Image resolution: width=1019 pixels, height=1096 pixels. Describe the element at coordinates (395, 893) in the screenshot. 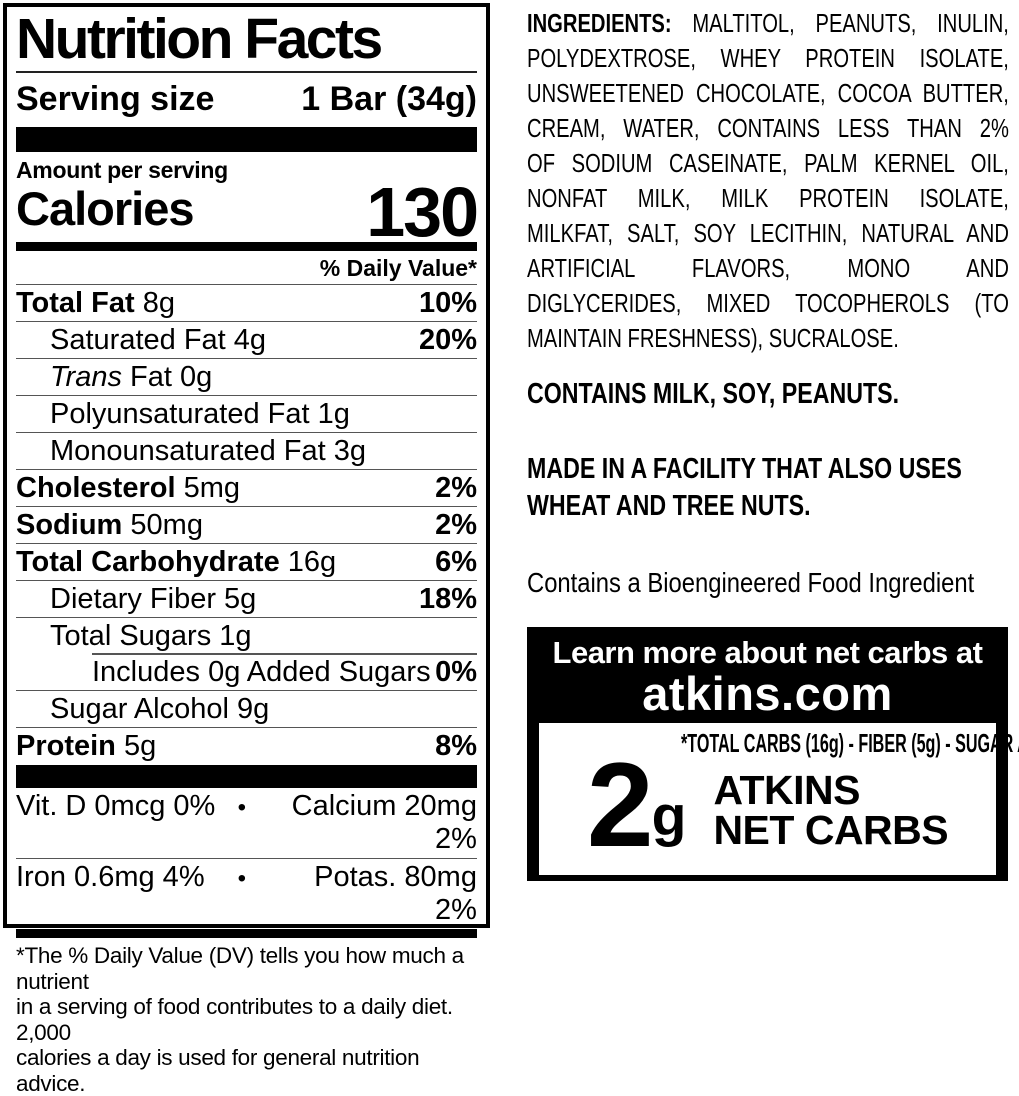

I see `micronutrient-right: Potas. 80mg 2%` at that location.